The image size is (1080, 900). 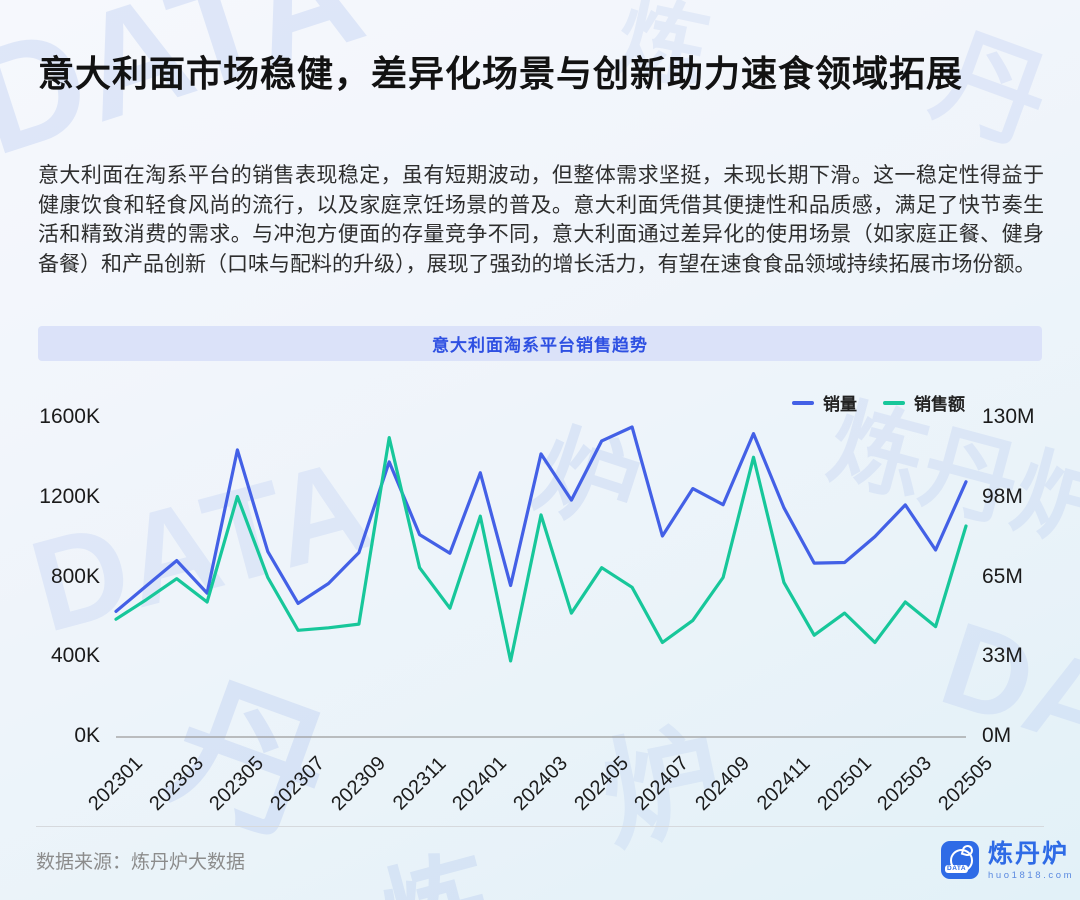 What do you see at coordinates (75, 576) in the screenshot?
I see `y-axis-label-left: 800K` at bounding box center [75, 576].